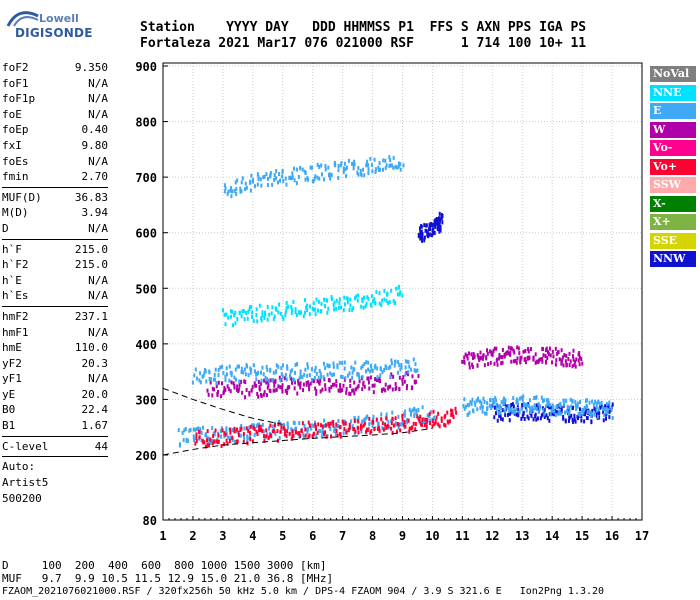 The height and width of the screenshot is (600, 700). I want to click on param-row: hmF2 237.1, so click(55, 317).